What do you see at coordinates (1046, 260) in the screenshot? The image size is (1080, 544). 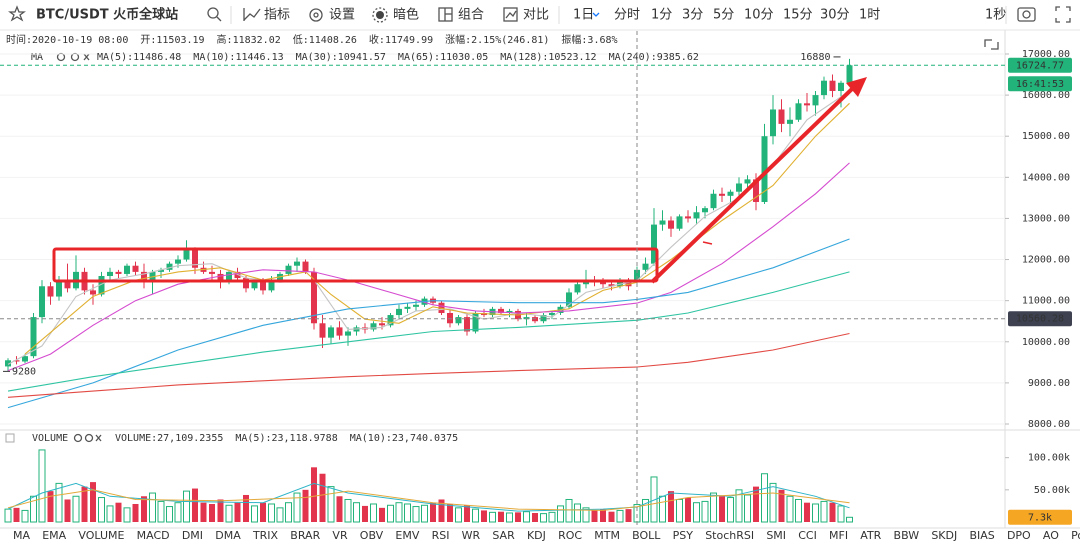 I see `y-tick-label: 12000.00` at bounding box center [1046, 260].